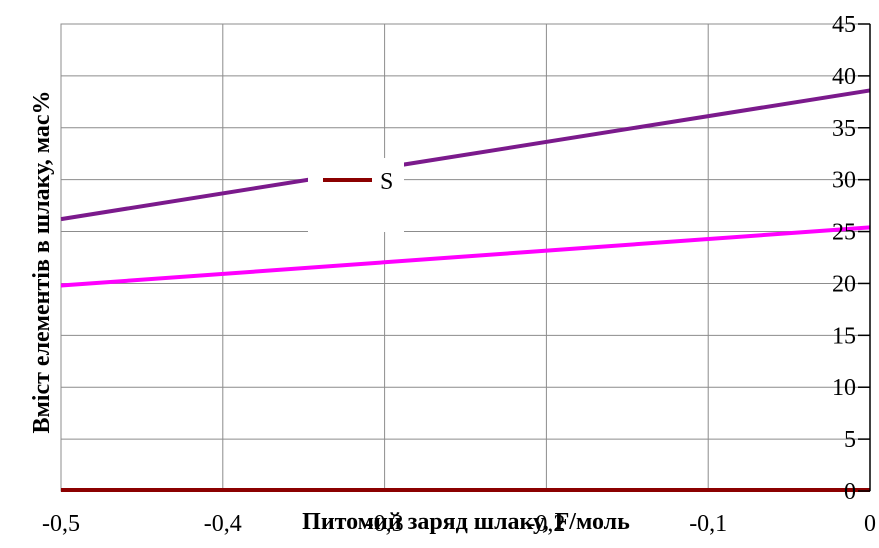  I want to click on y-tick-label: 15, so click(844, 336).